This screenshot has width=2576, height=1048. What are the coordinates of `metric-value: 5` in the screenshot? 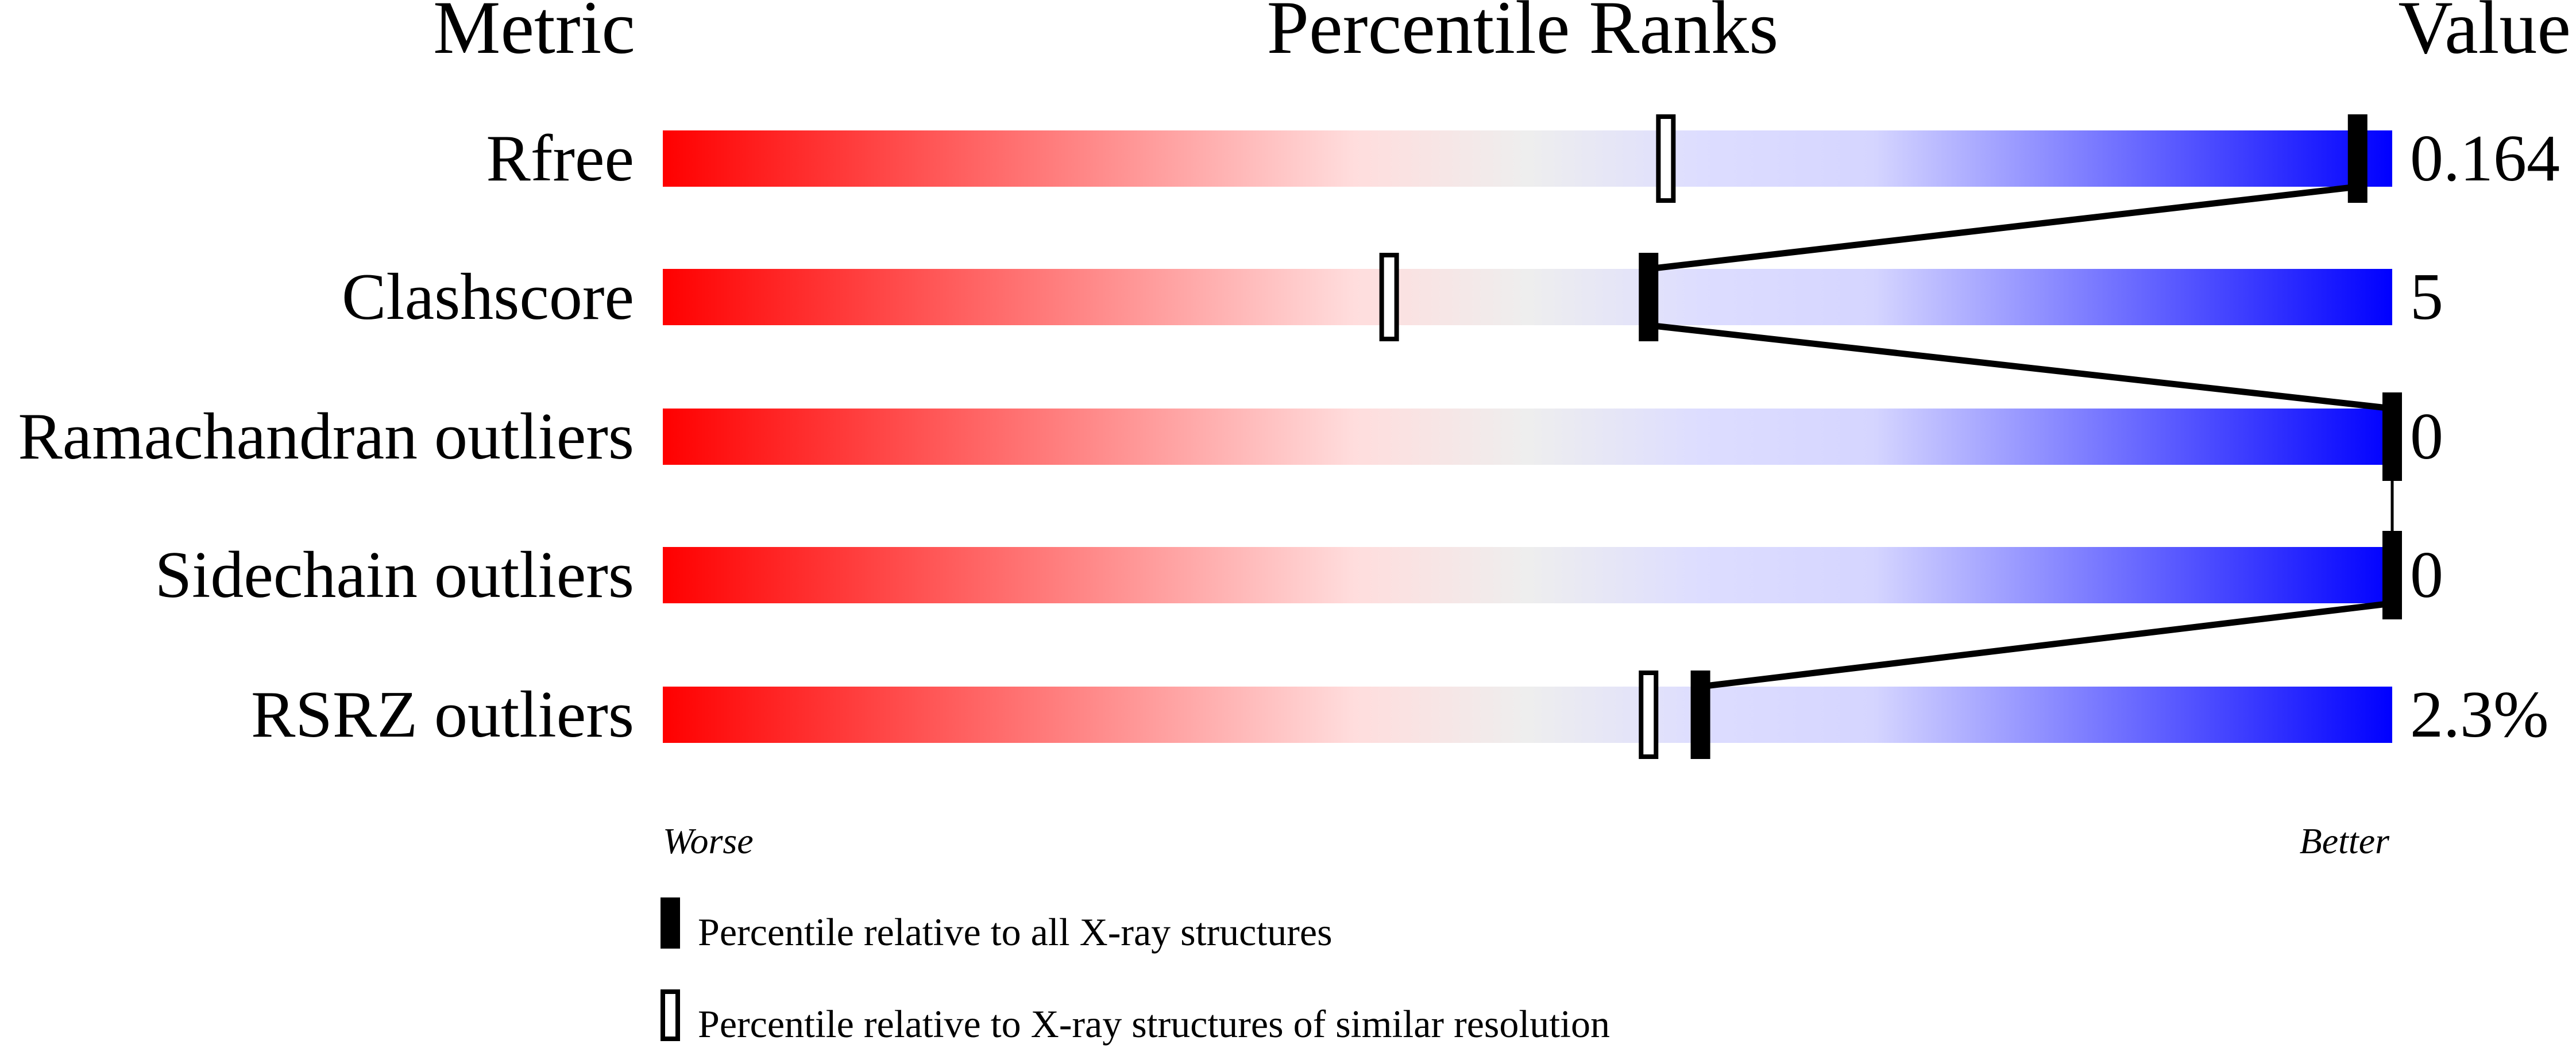 It's located at (2426, 297).